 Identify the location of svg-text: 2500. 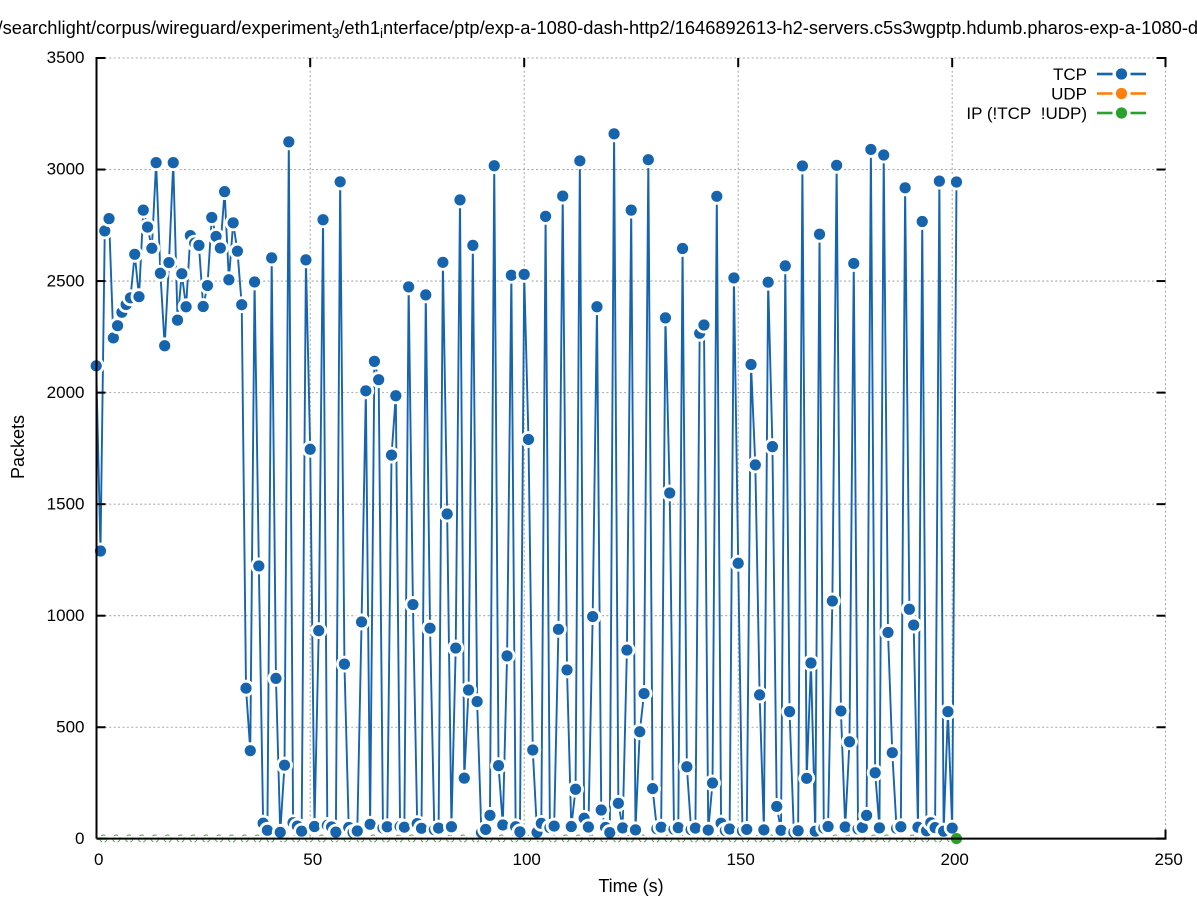
(66, 280).